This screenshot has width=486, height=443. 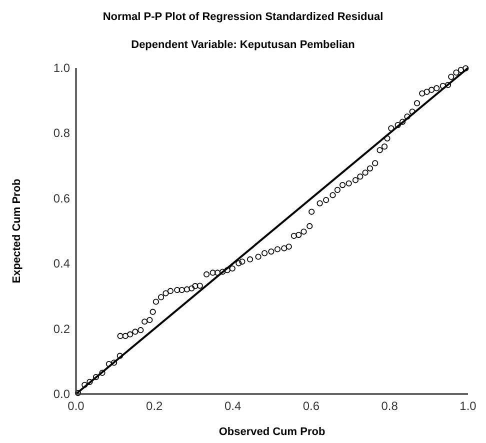 I want to click on x-tick-label: 0.0, so click(x=76, y=406).